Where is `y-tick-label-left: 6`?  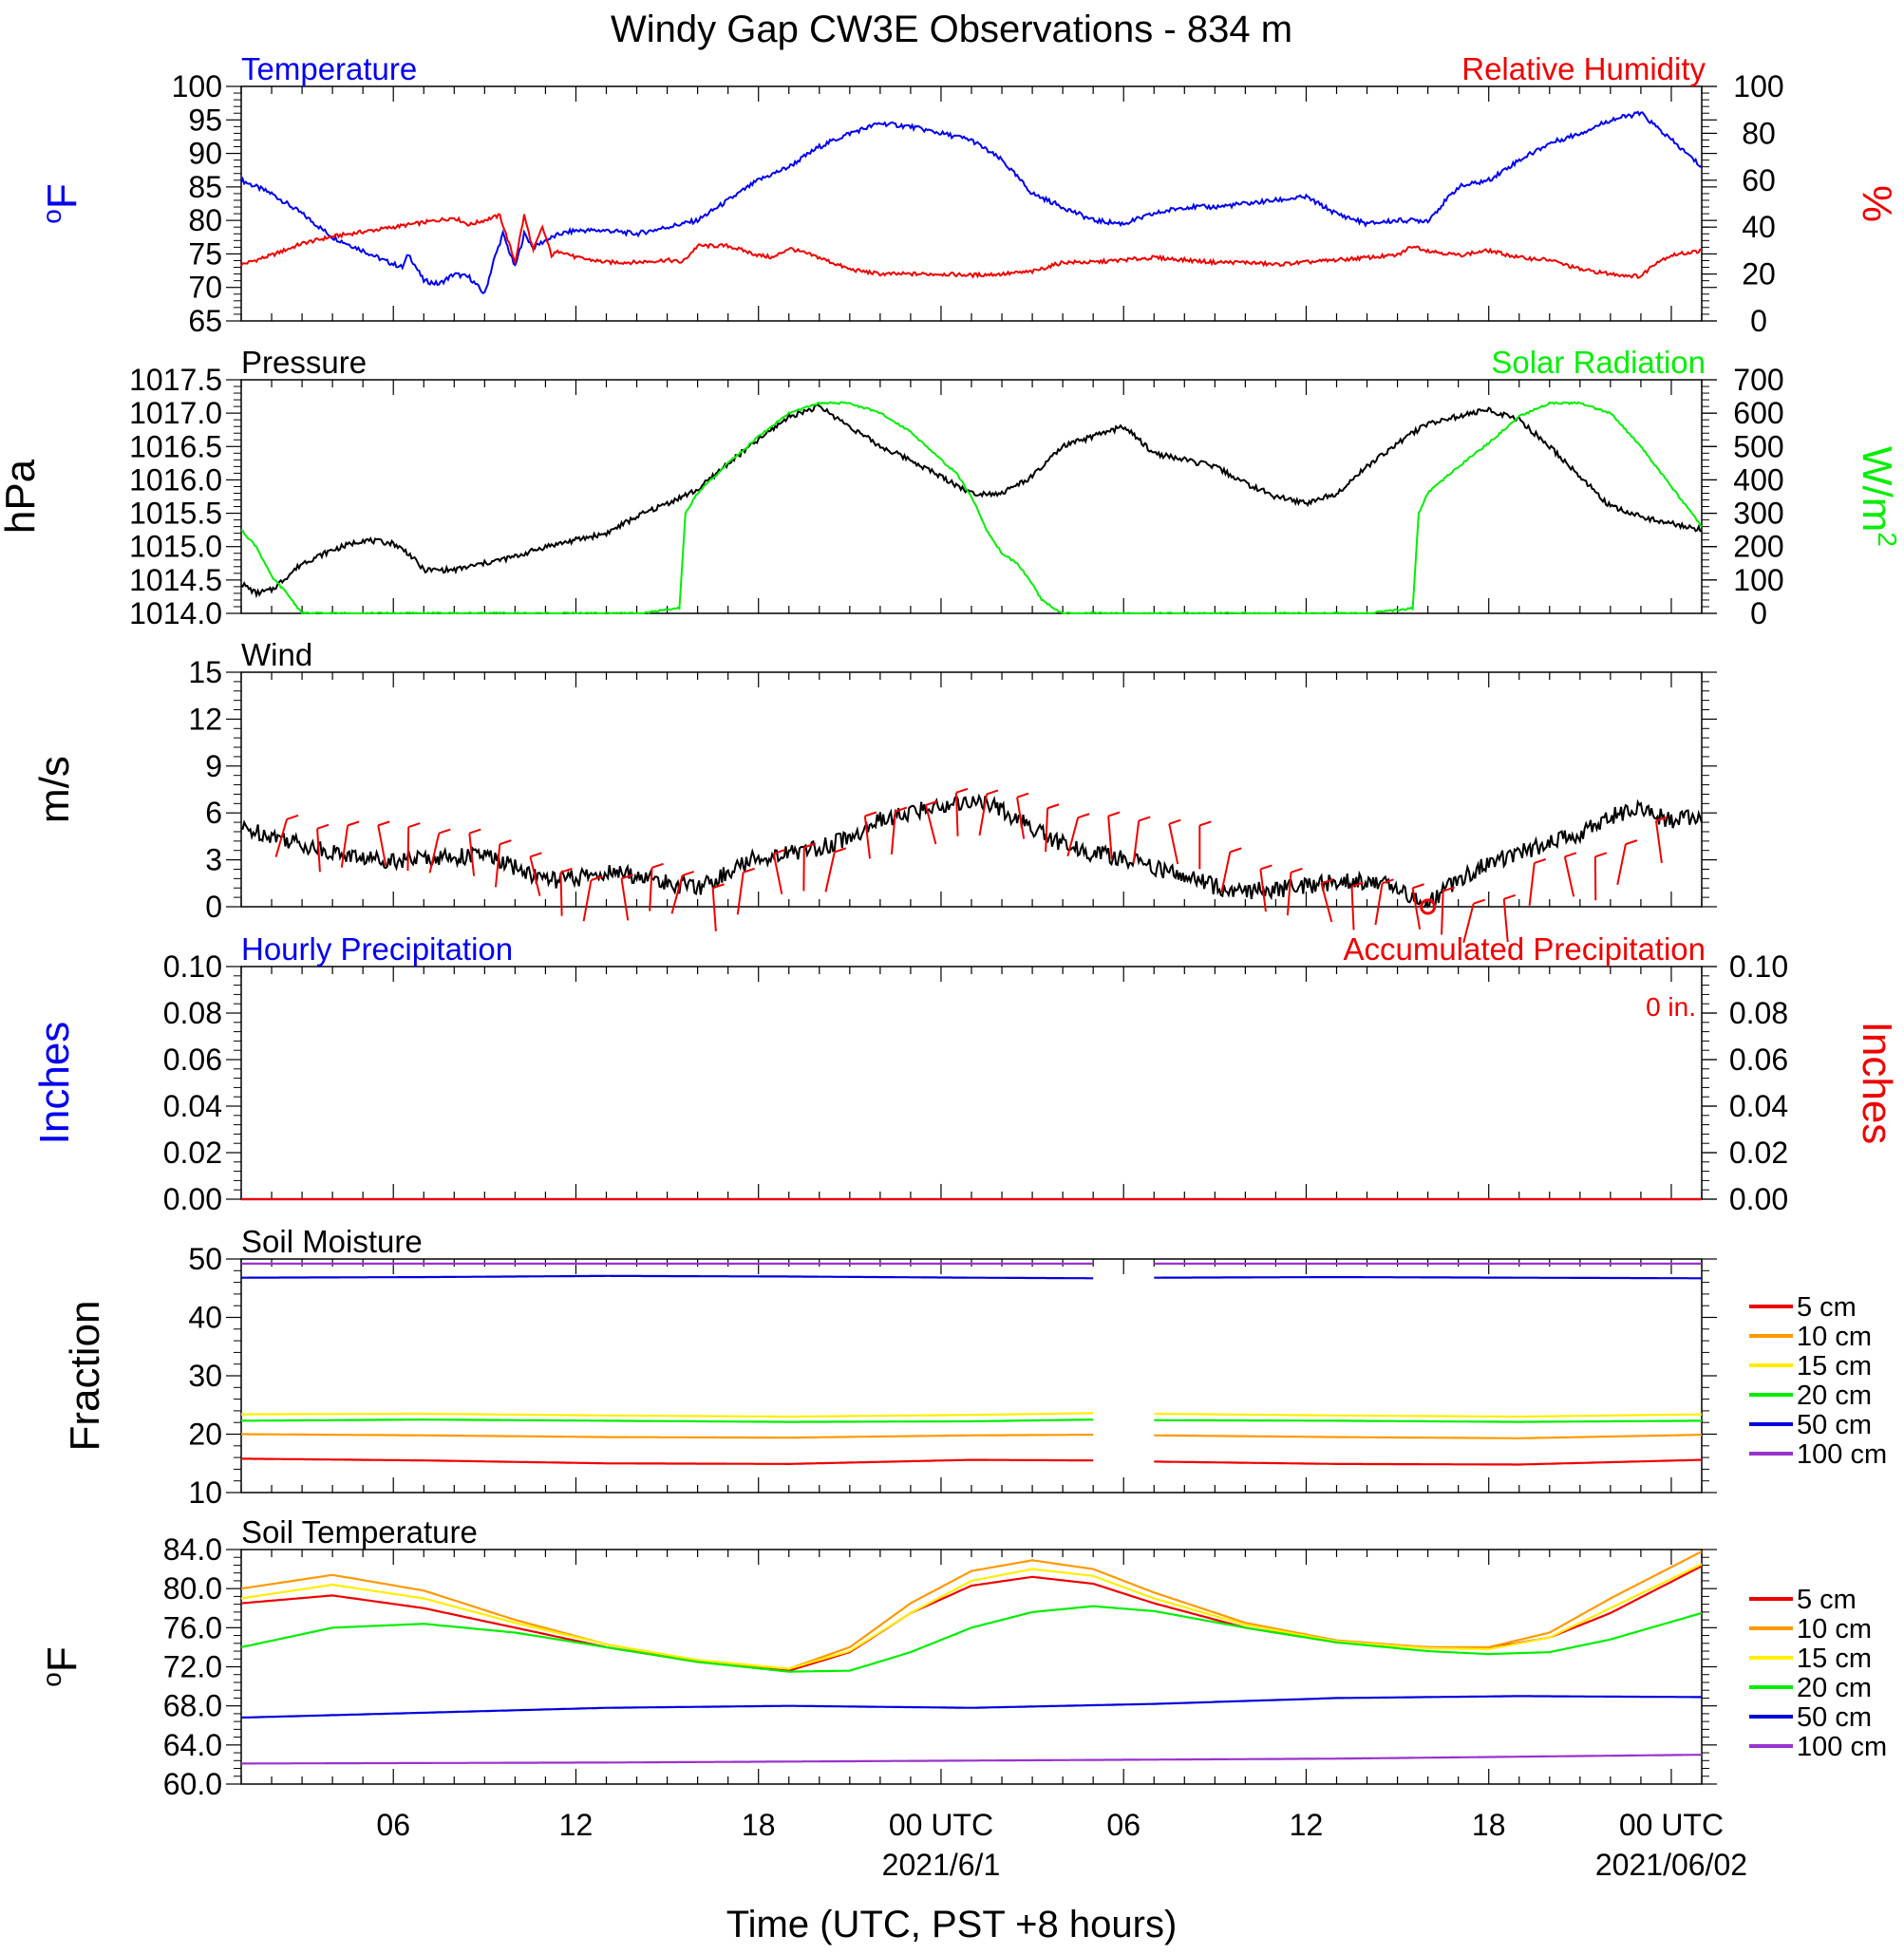 y-tick-label-left: 6 is located at coordinates (214, 813).